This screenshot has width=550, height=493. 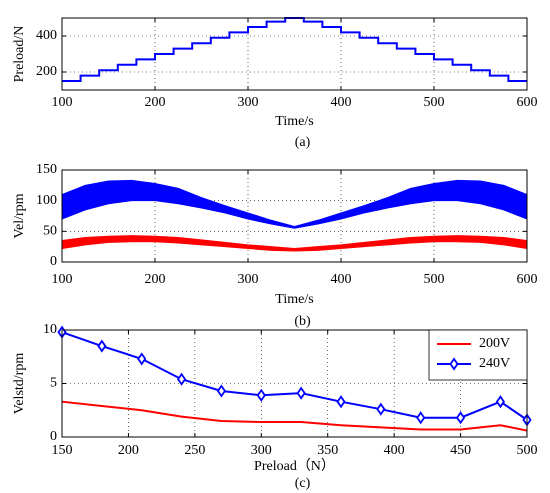 I want to click on y-tick-label: 200, so click(x=46, y=71).